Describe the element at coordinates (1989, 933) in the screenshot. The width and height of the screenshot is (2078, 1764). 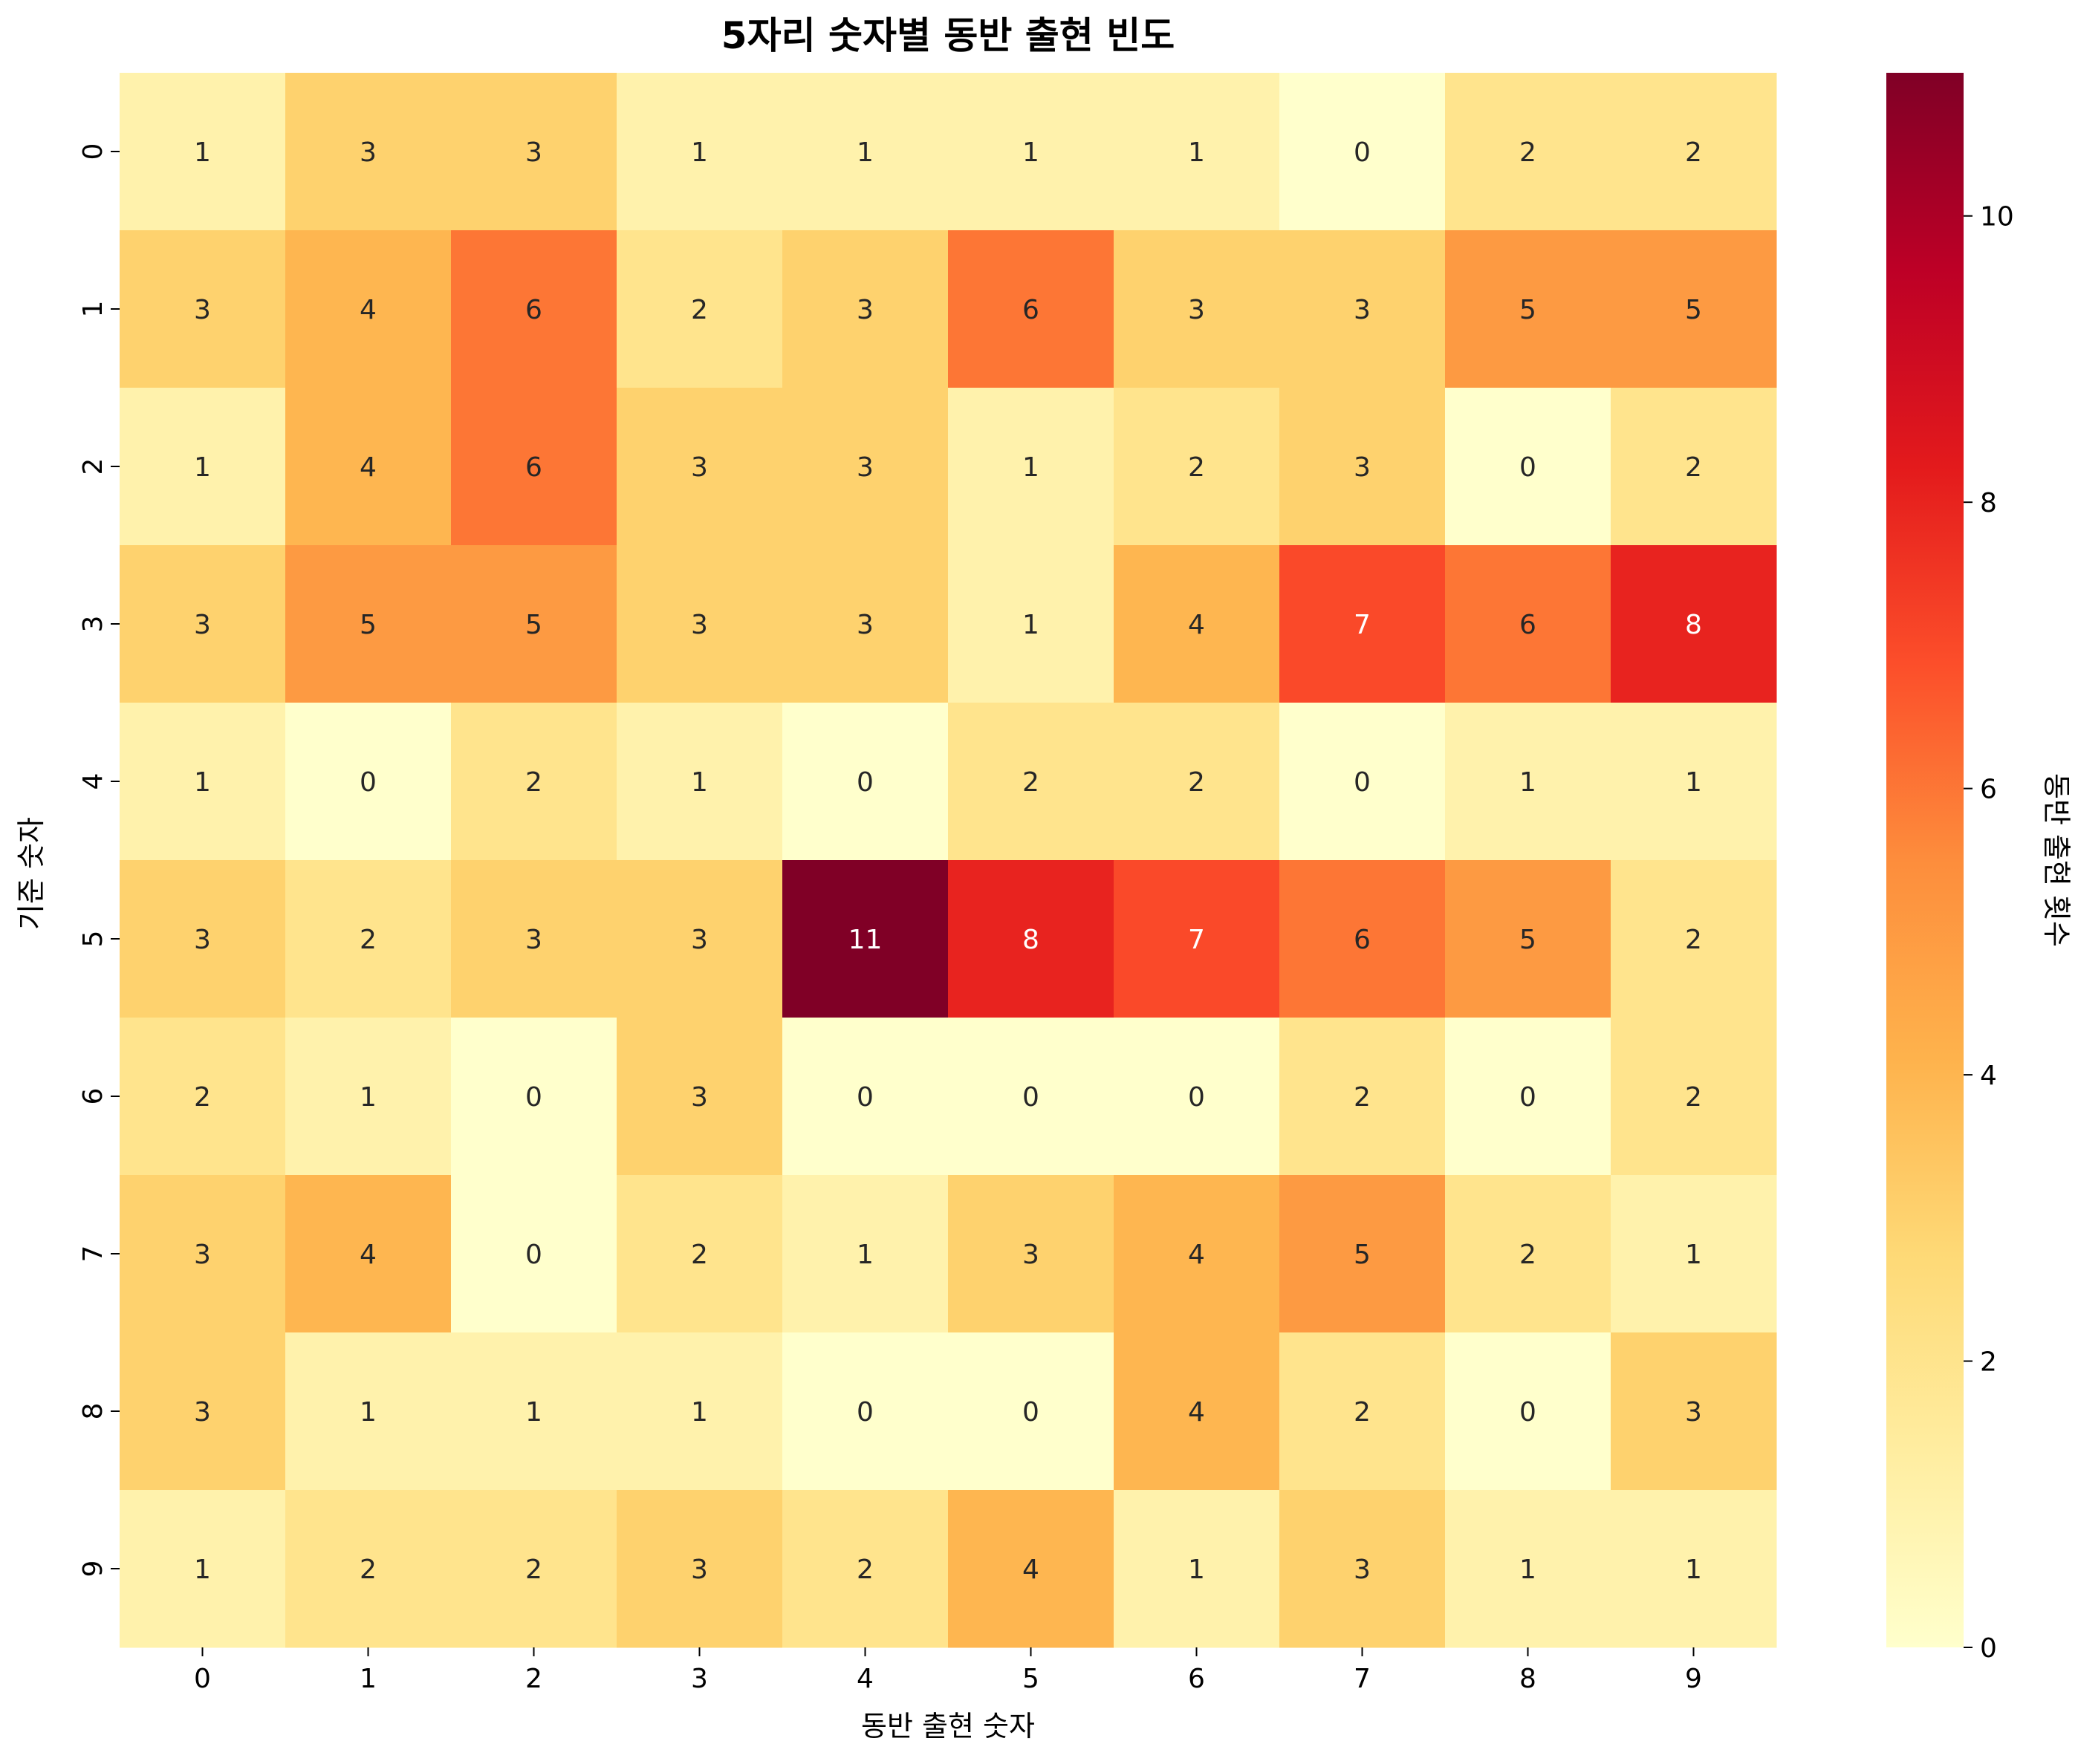
I see `colorbar-ticks: 0 2 4 6 8 10` at that location.